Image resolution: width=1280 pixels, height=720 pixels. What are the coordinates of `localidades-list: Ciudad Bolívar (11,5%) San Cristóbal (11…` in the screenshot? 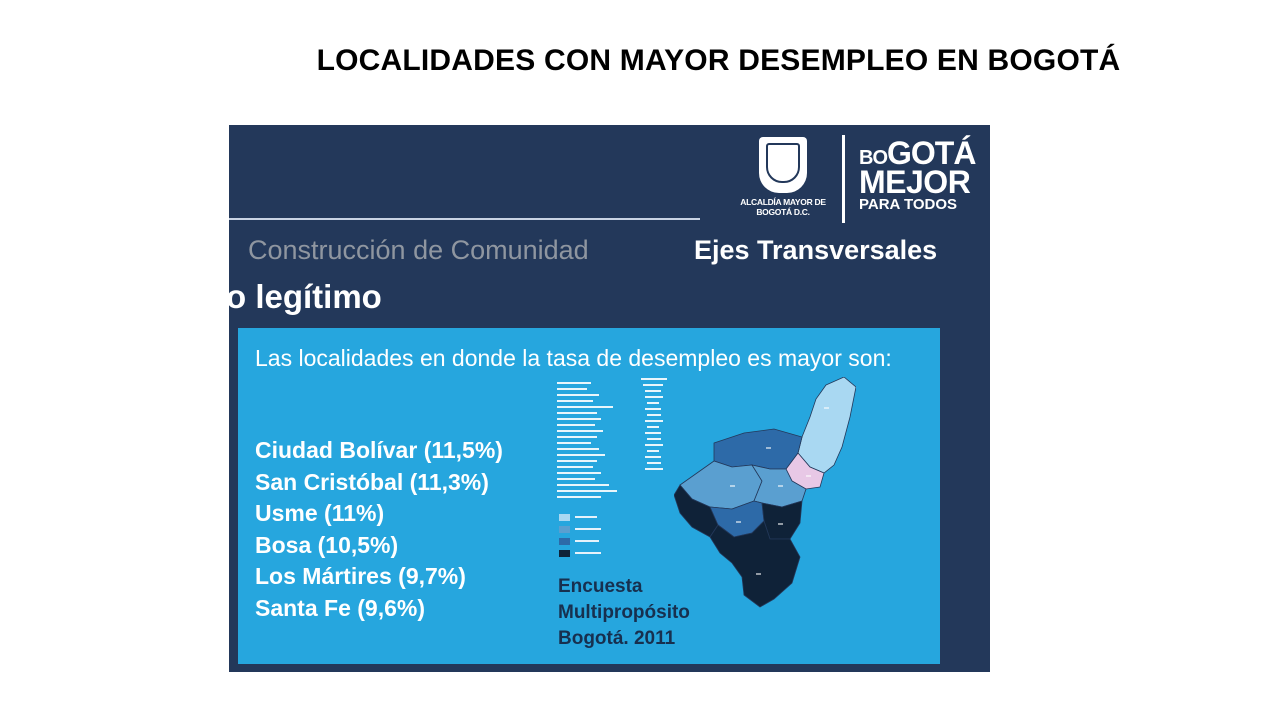 It's located at (379, 529).